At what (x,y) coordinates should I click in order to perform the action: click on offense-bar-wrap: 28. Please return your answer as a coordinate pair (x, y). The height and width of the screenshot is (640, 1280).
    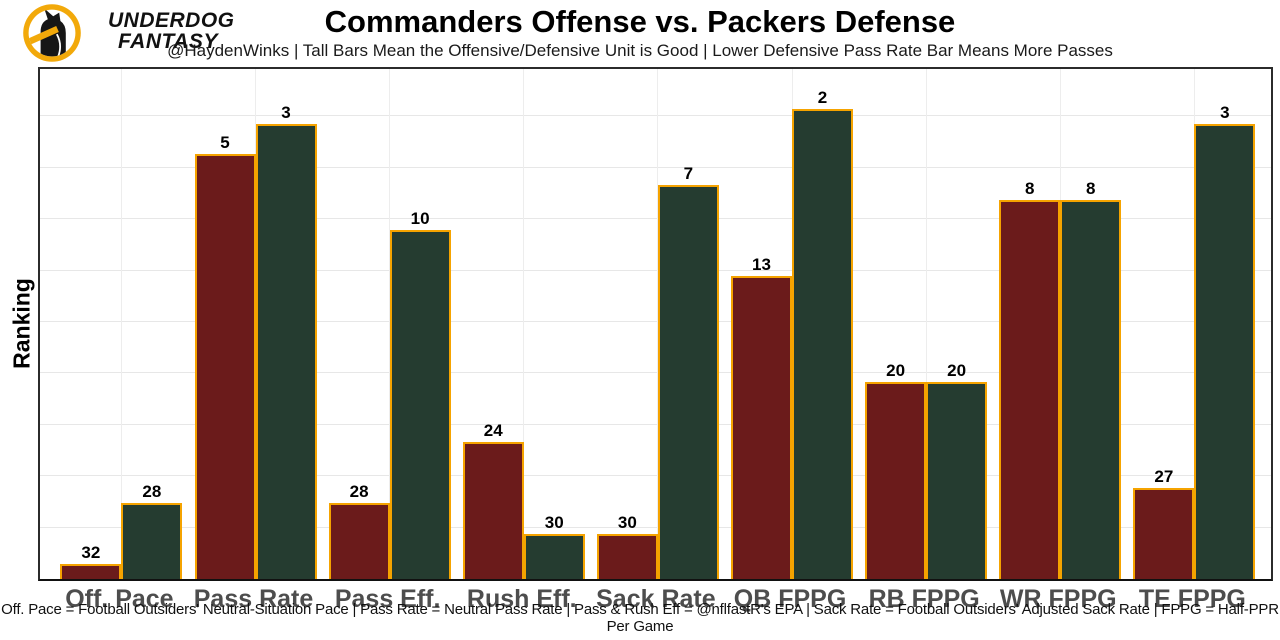
    Looking at the image, I should click on (359, 530).